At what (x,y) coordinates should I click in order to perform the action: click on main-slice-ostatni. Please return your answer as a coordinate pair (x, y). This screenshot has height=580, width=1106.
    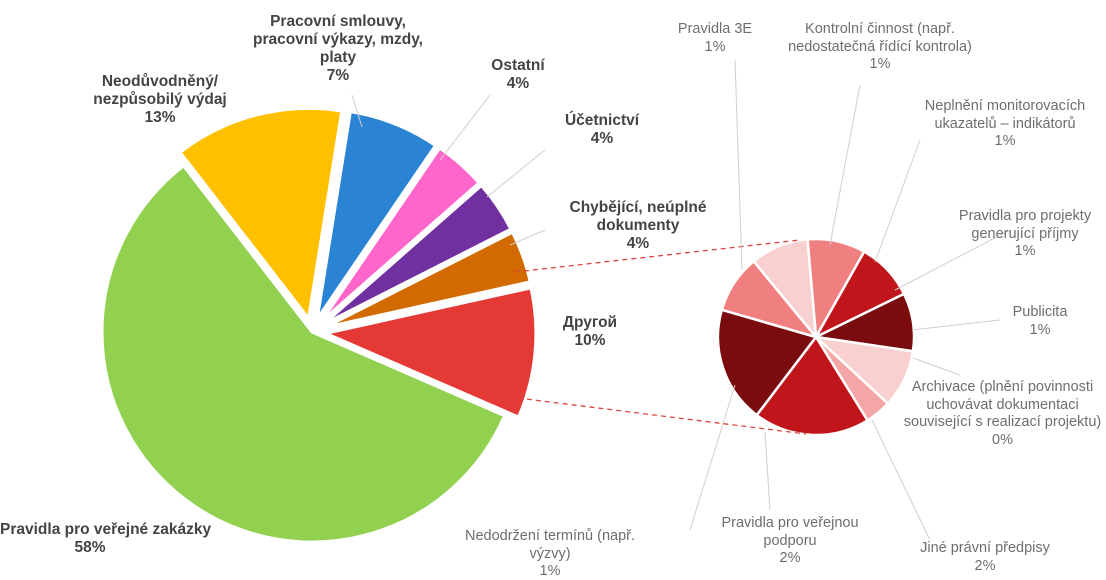
    Looking at the image, I should click on (401, 234).